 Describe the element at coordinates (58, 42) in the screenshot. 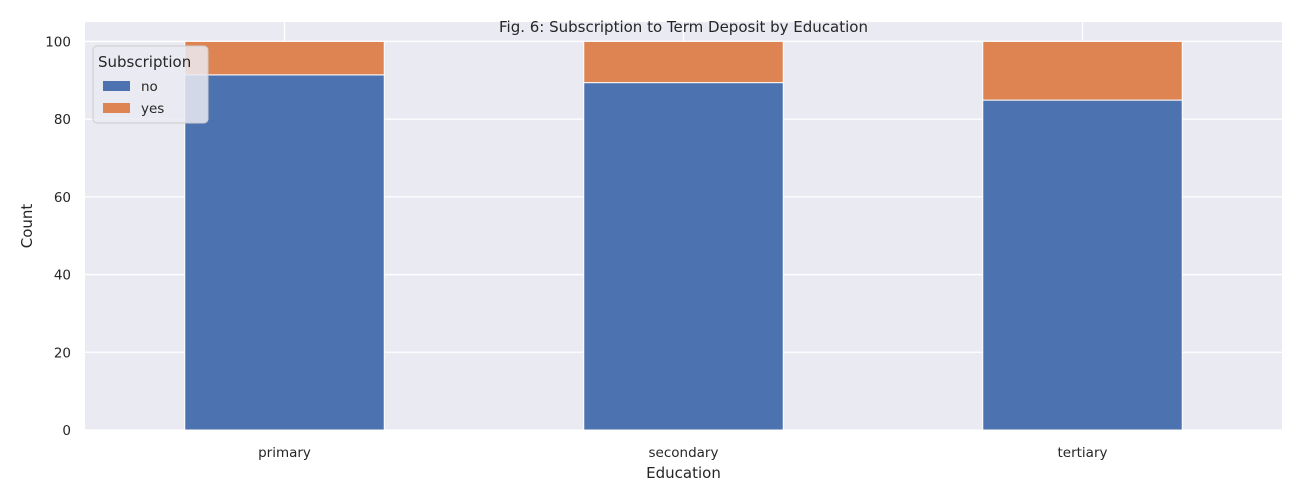

I see `y-tick-label: 100` at that location.